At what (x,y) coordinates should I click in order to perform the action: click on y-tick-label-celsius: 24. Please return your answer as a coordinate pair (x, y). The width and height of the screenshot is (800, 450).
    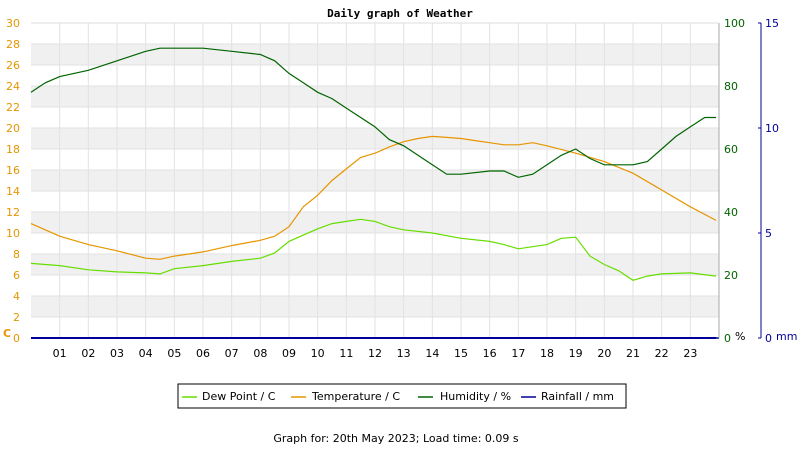
    Looking at the image, I should click on (13, 86).